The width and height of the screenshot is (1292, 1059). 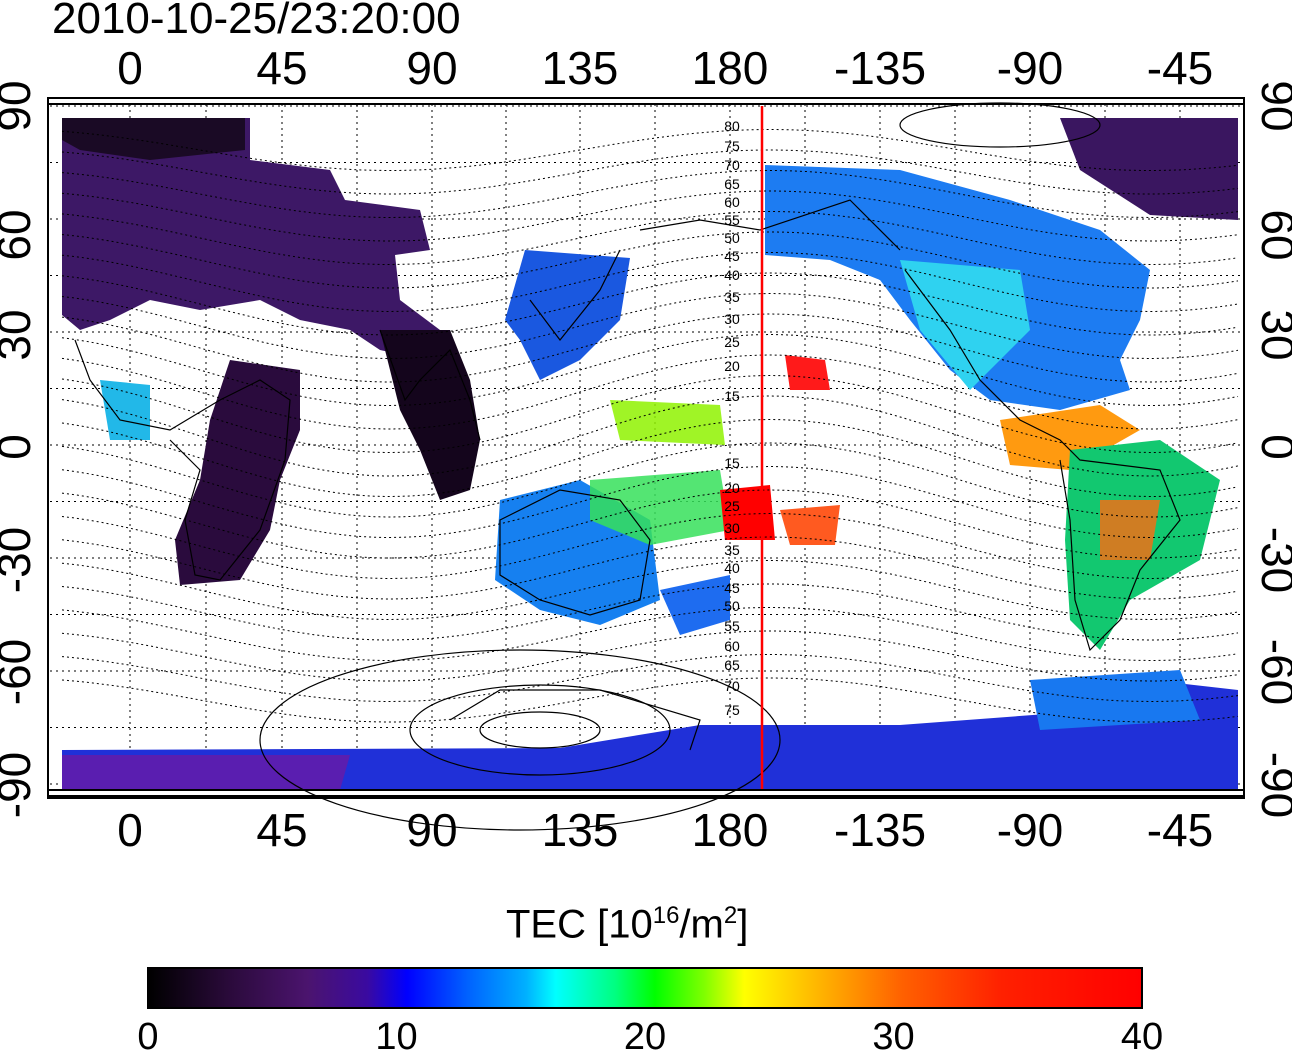 What do you see at coordinates (153, 139) in the screenshot?
I see `tec-region-arctic-europe` at bounding box center [153, 139].